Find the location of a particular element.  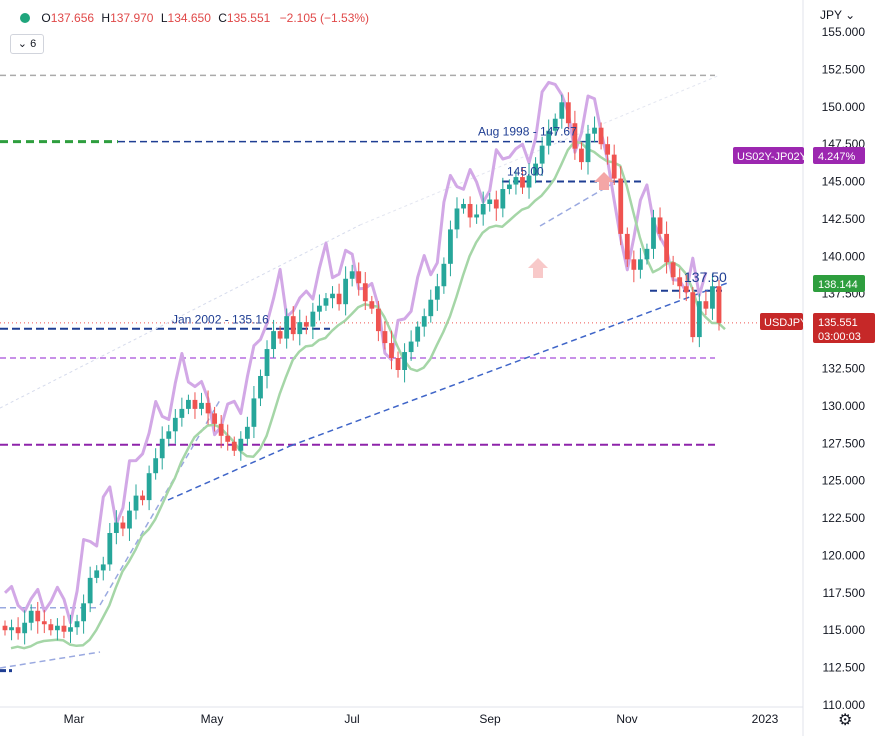

indicators-count: 6 is located at coordinates (33, 44).